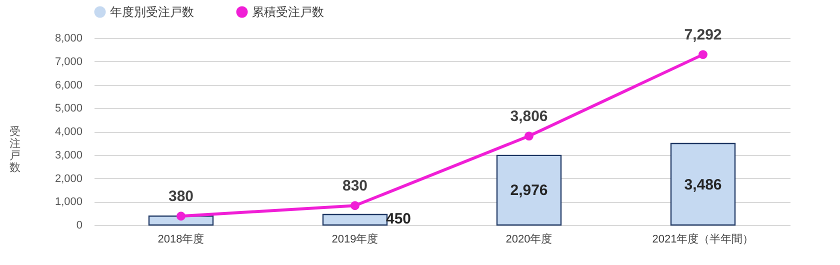 The height and width of the screenshot is (265, 840). What do you see at coordinates (68, 178) in the screenshot?
I see `y-tick-label: 2,000` at bounding box center [68, 178].